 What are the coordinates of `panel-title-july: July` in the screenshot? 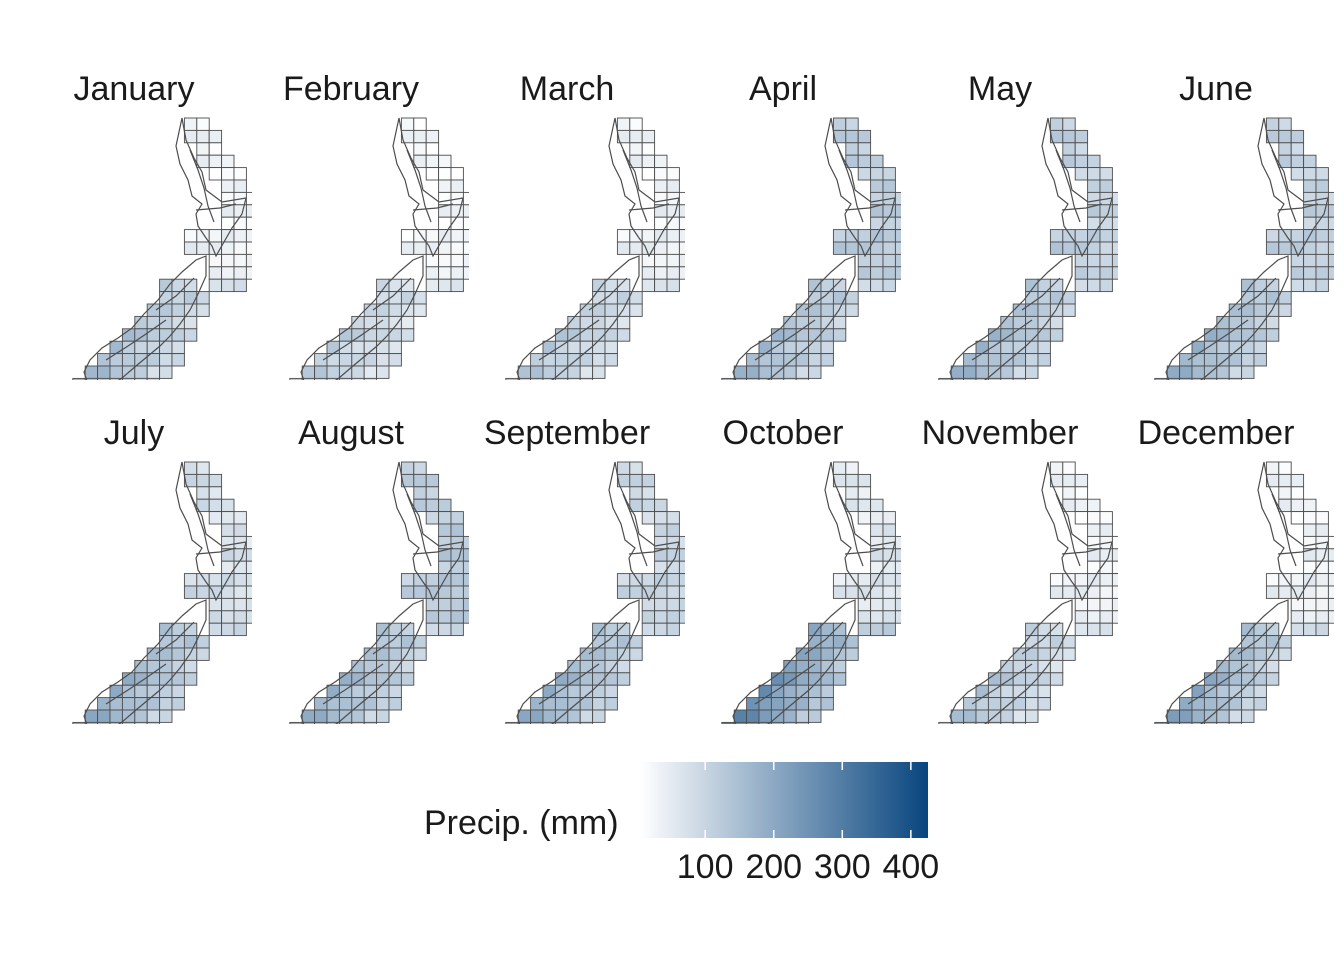 It's located at (134, 433).